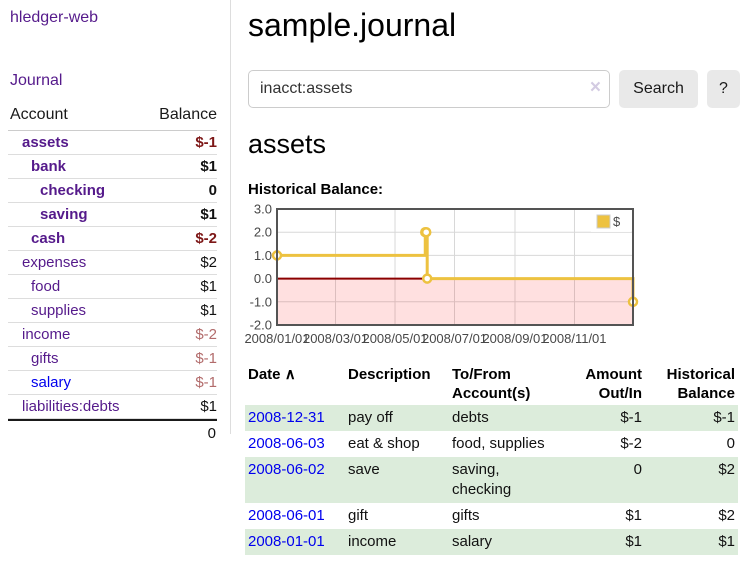 The height and width of the screenshot is (582, 742). Describe the element at coordinates (46, 286) in the screenshot. I see `account-link-food: food` at that location.